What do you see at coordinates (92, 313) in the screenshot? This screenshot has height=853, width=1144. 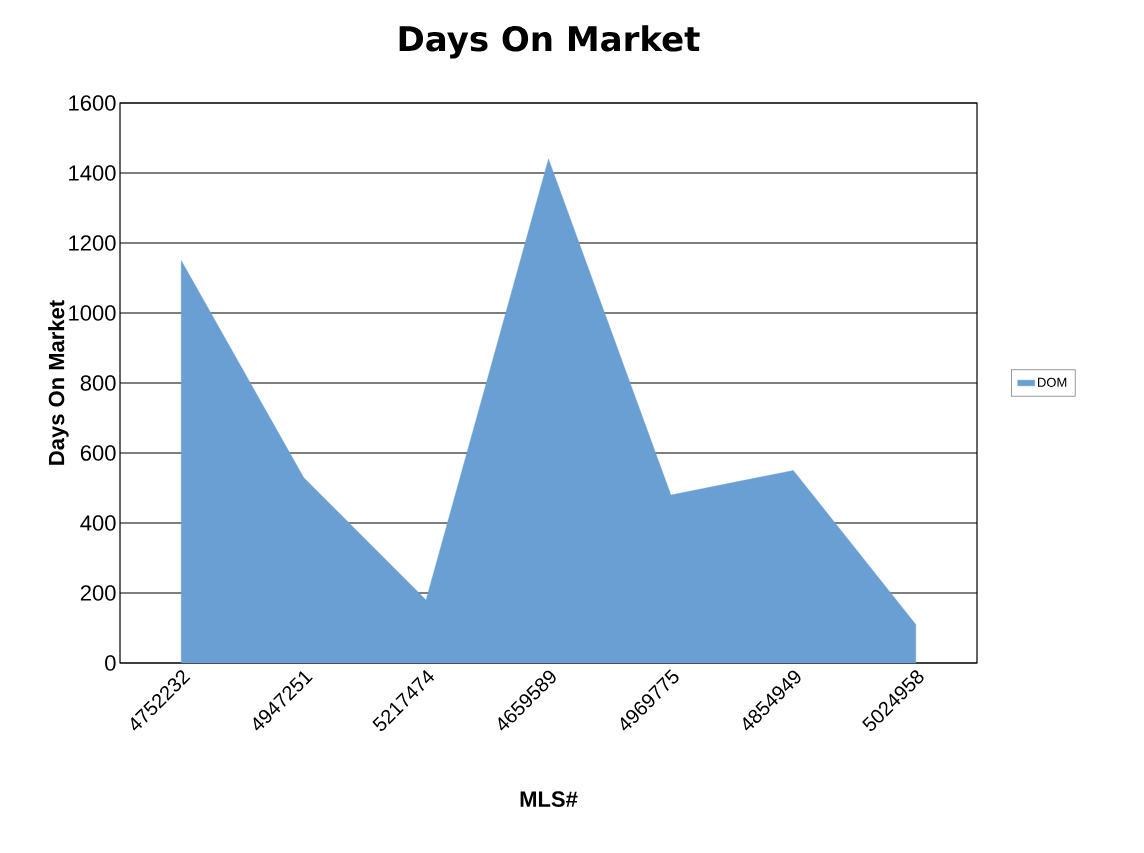 I see `y-tick-label: 1000` at bounding box center [92, 313].